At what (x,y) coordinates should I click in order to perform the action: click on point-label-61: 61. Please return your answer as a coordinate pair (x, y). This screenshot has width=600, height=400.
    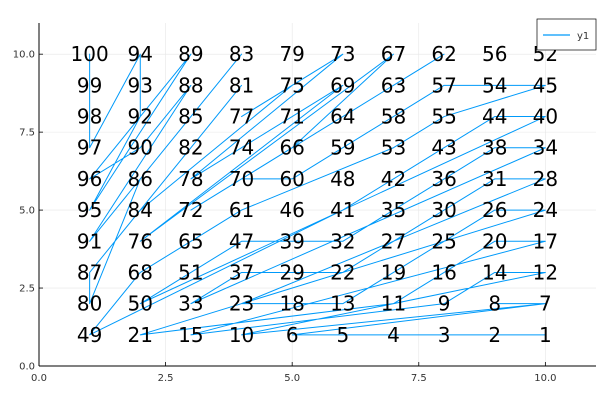
    Looking at the image, I should click on (241, 210).